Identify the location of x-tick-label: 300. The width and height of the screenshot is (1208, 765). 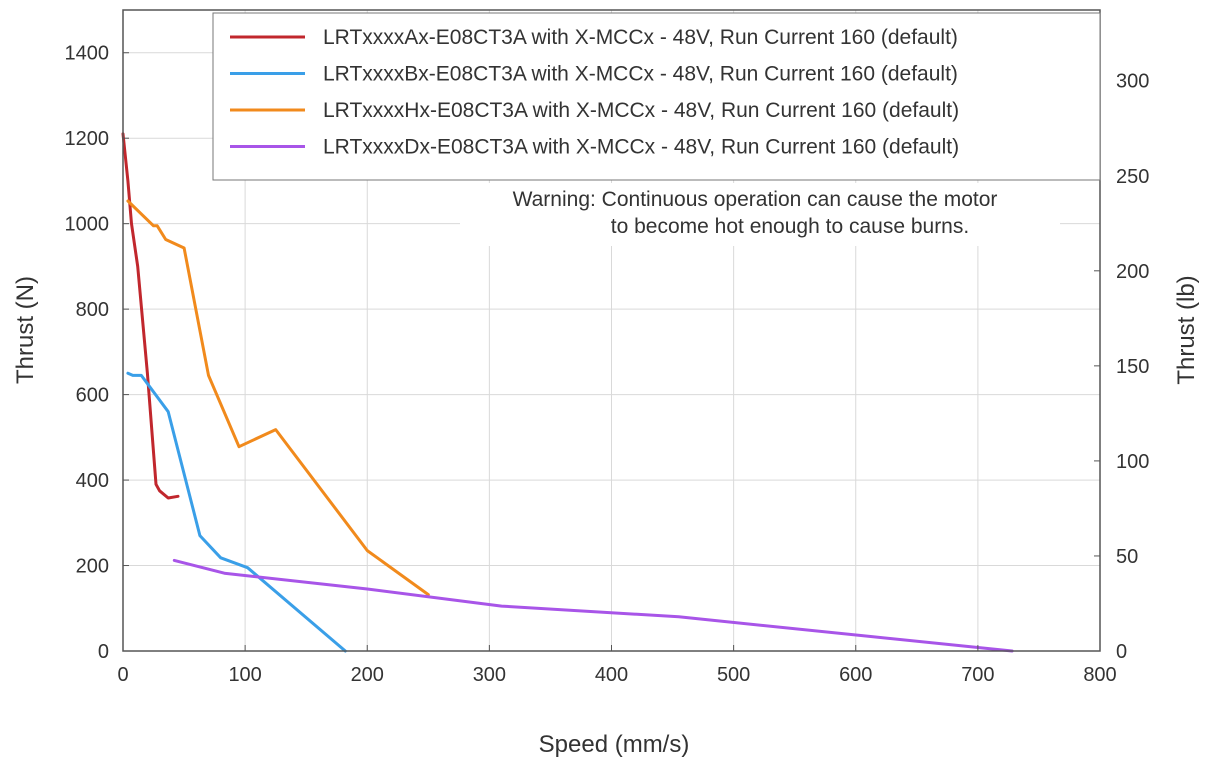
(489, 675).